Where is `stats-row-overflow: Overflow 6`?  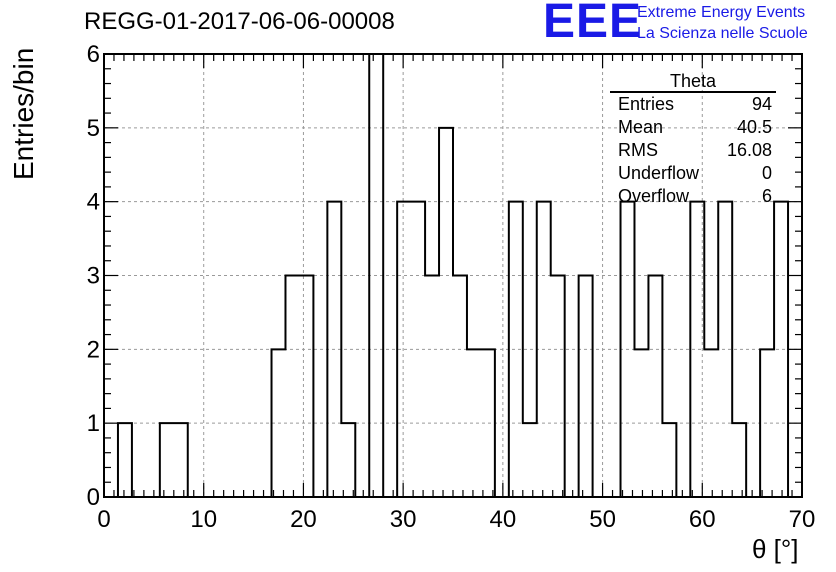 stats-row-overflow: Overflow 6 is located at coordinates (693, 196).